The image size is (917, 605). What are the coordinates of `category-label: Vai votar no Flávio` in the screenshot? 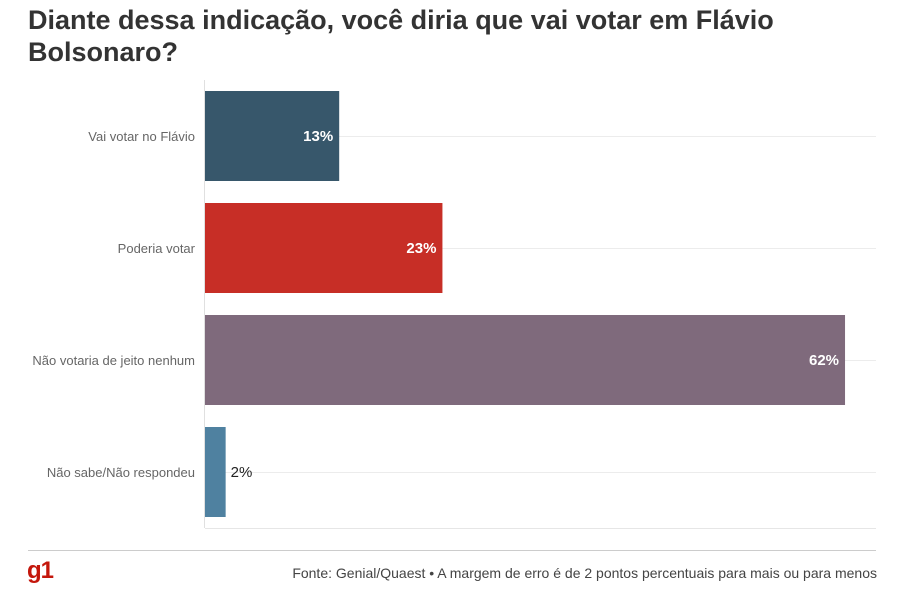 It's located at (141, 136).